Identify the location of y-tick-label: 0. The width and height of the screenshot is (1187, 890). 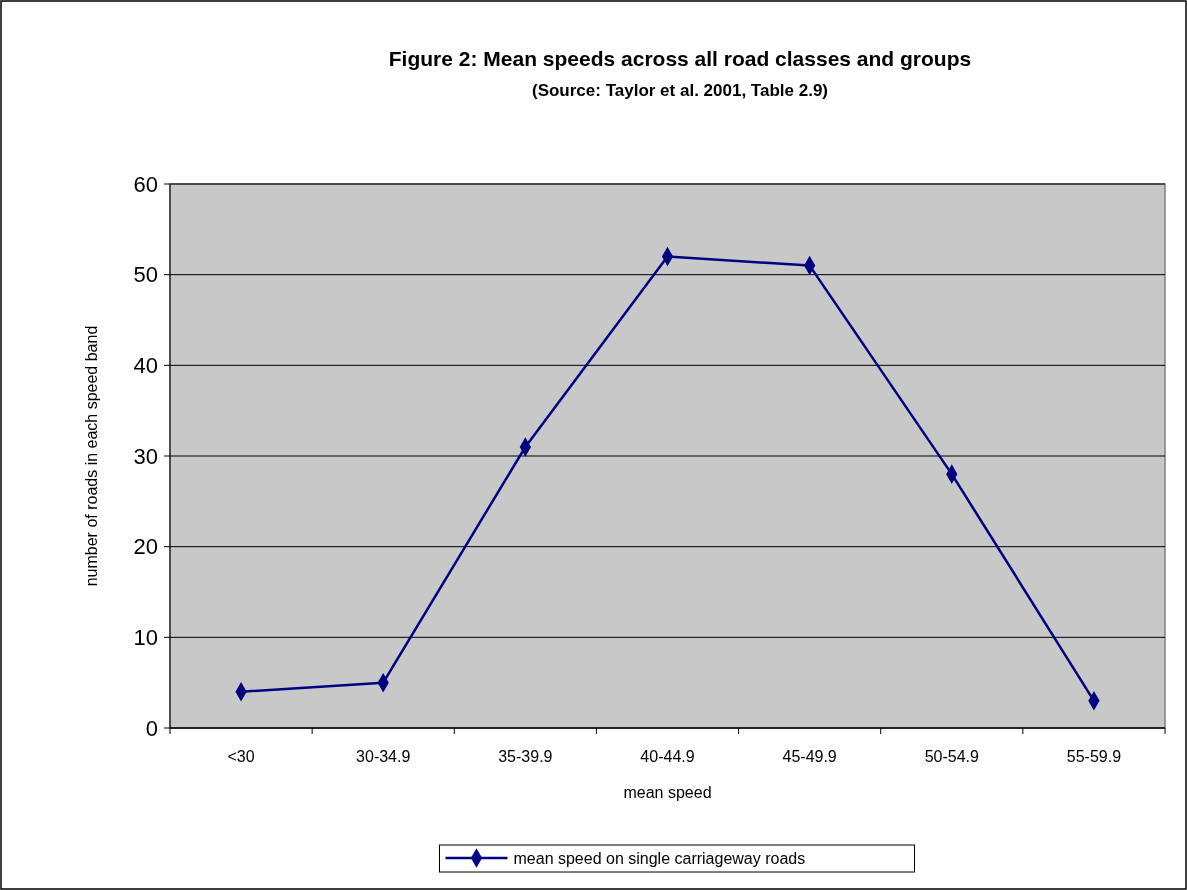
(151, 728).